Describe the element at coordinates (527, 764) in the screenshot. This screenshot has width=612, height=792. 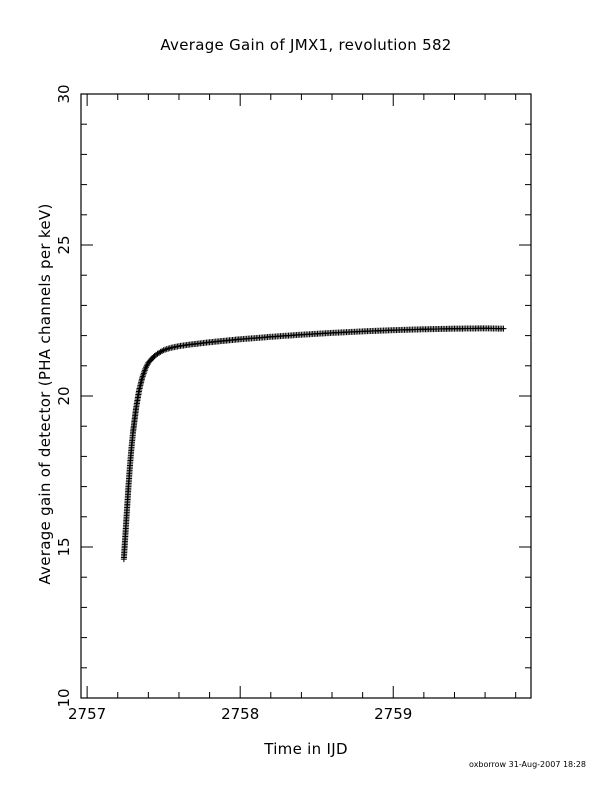
I see `footer-note: oxborrow 31-Aug-2007 18:28` at that location.